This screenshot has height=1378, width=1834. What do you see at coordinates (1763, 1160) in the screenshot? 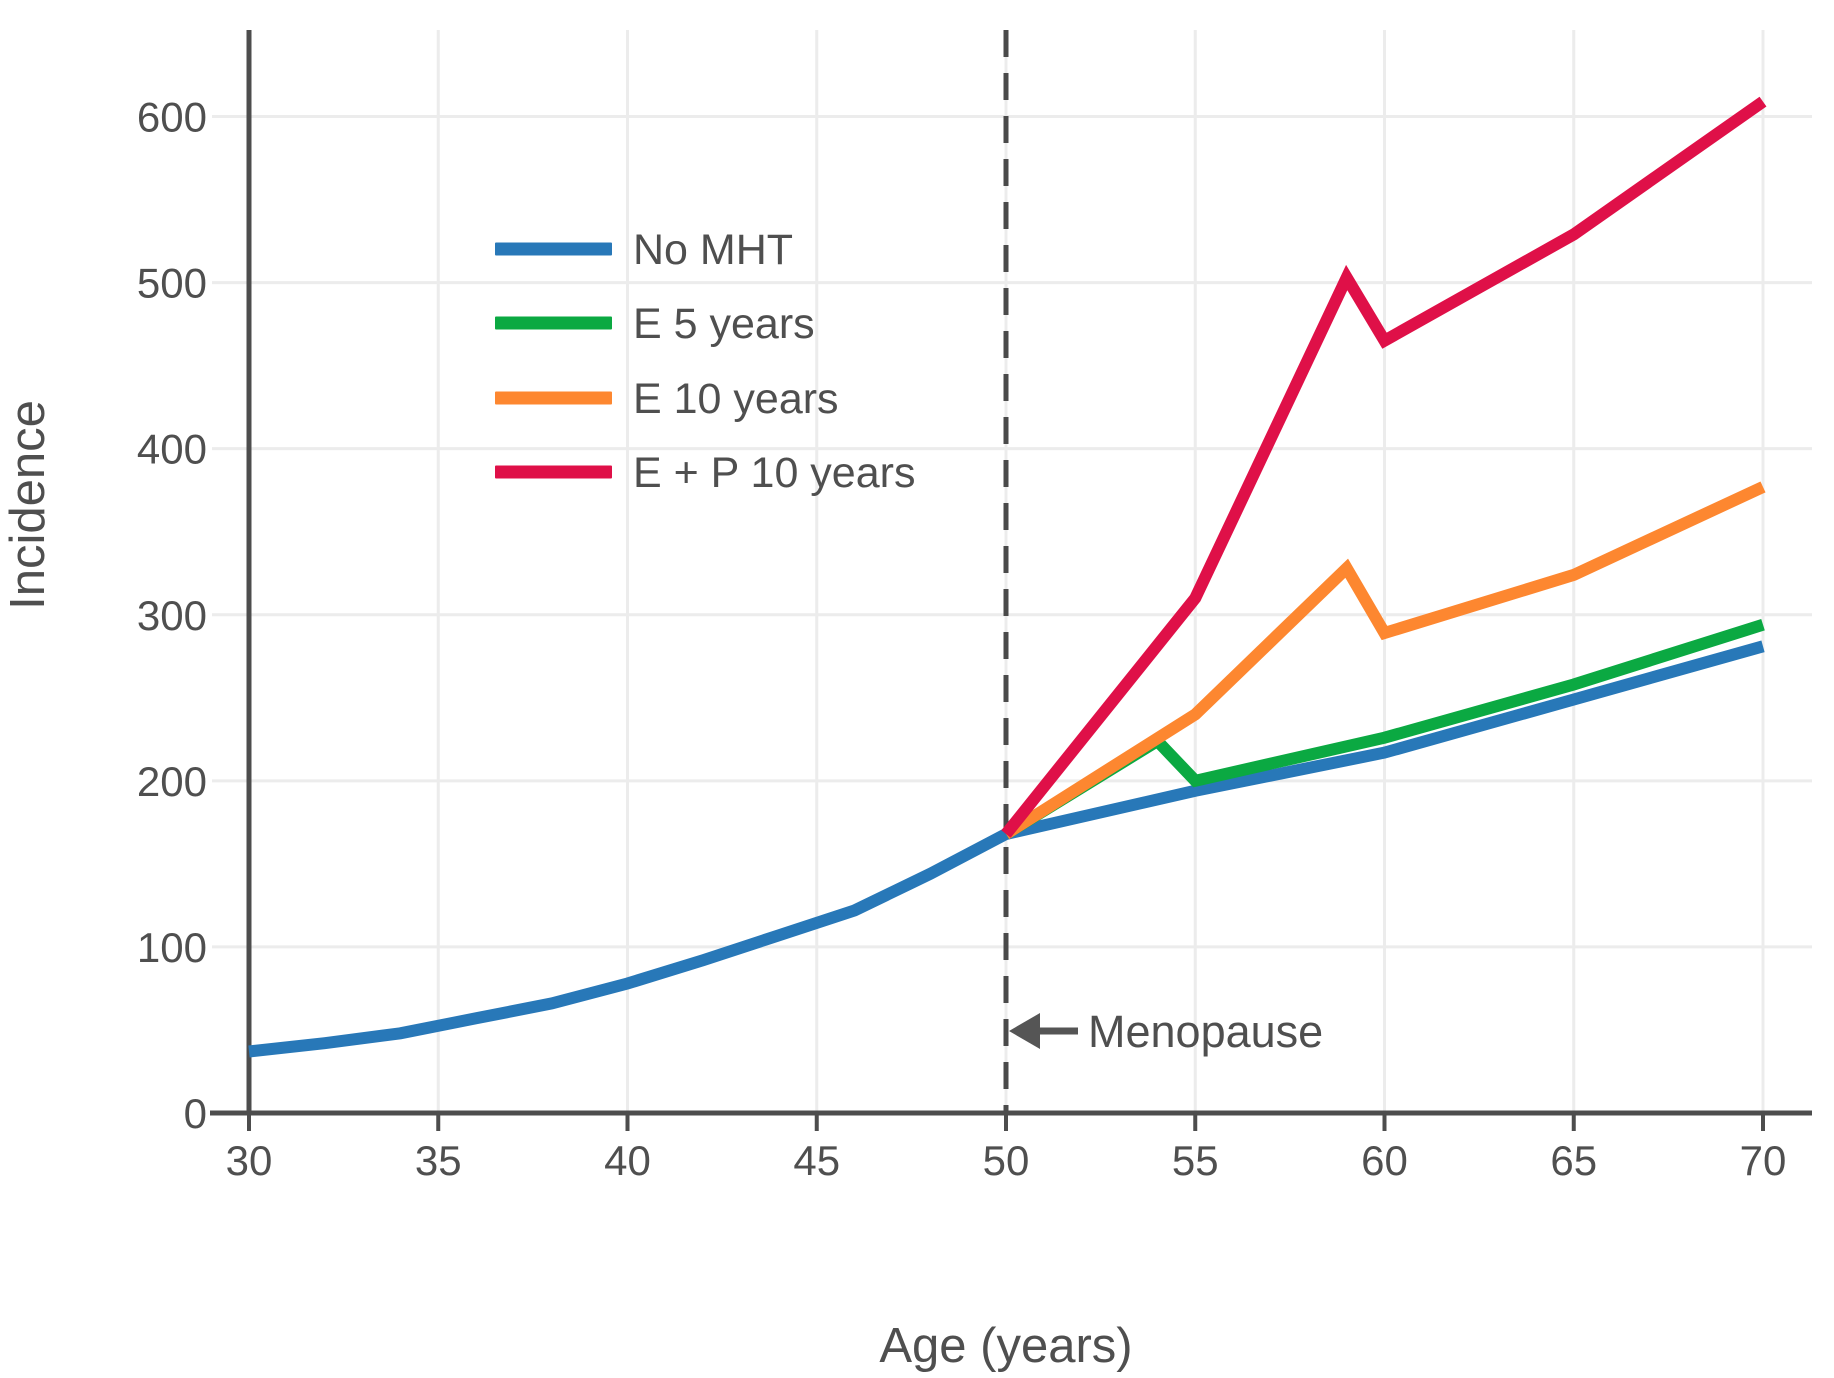
I see `x-tick-label: 70` at bounding box center [1763, 1160].